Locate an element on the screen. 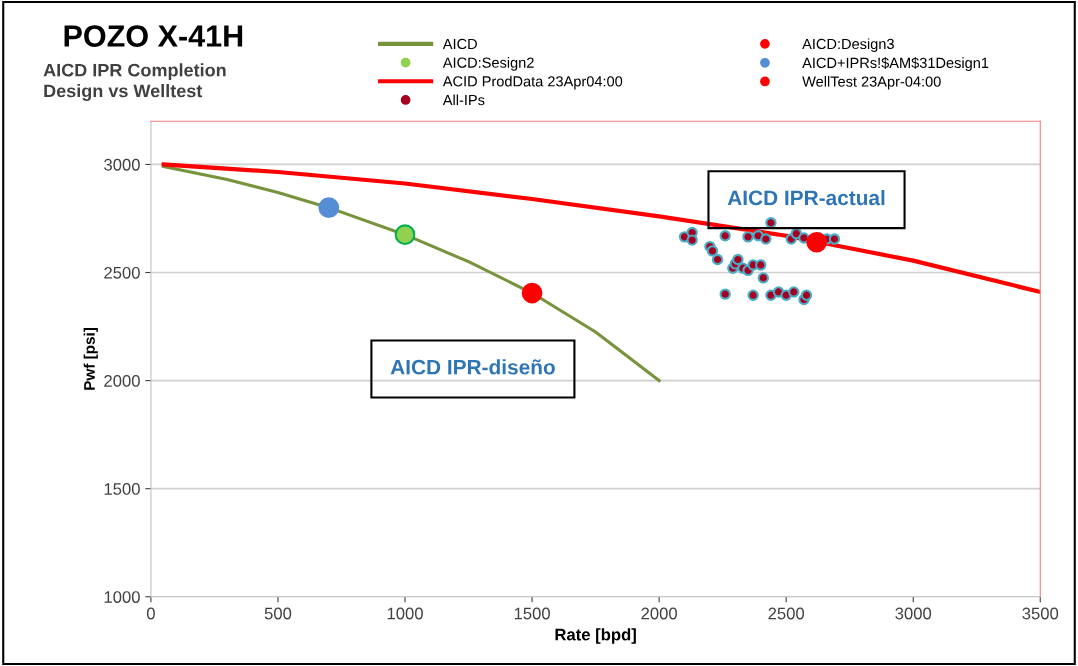 Image resolution: width=1078 pixels, height=666 pixels. annotation: AICD IPR-actual is located at coordinates (806, 197).